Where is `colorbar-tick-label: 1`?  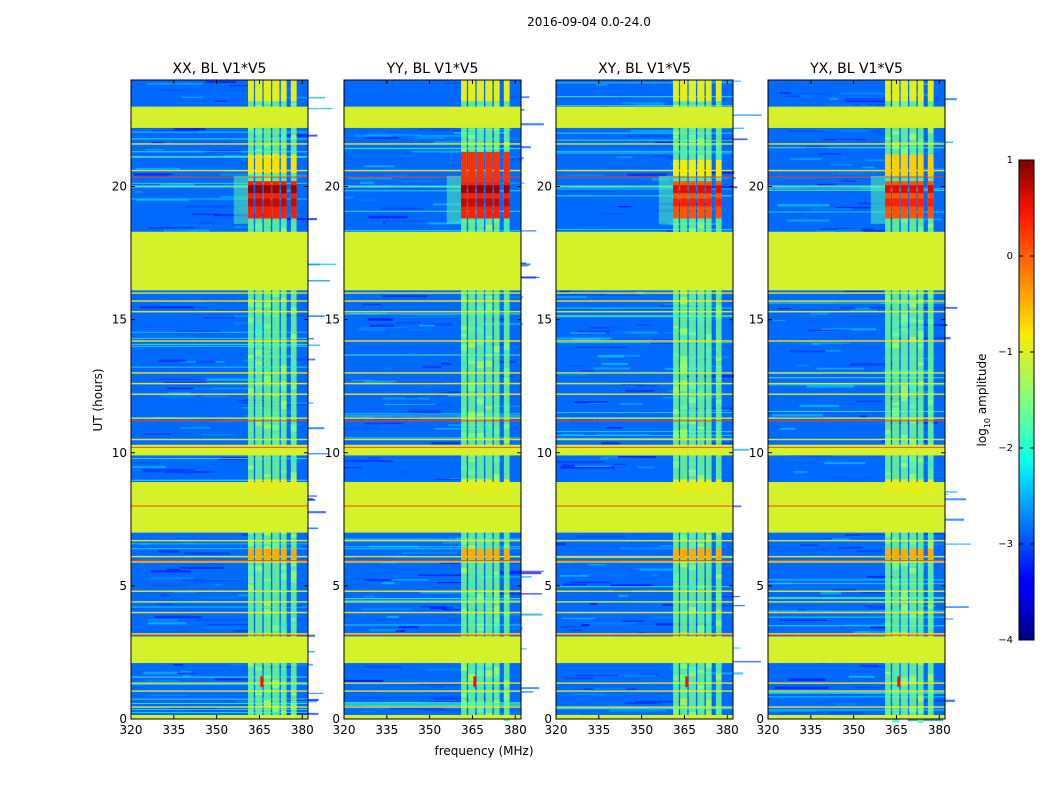
colorbar-tick-label: 1 is located at coordinates (1010, 160).